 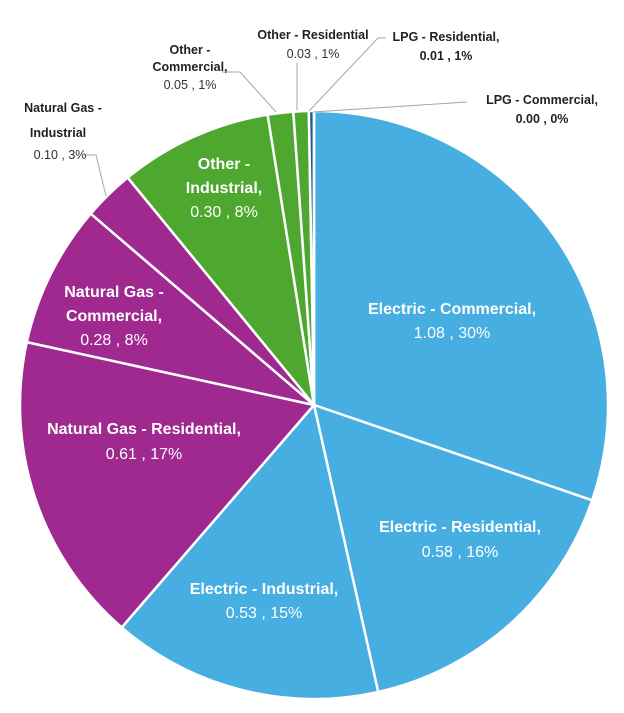 What do you see at coordinates (95, 175) in the screenshot?
I see `leader-natural-gas-industrial` at bounding box center [95, 175].